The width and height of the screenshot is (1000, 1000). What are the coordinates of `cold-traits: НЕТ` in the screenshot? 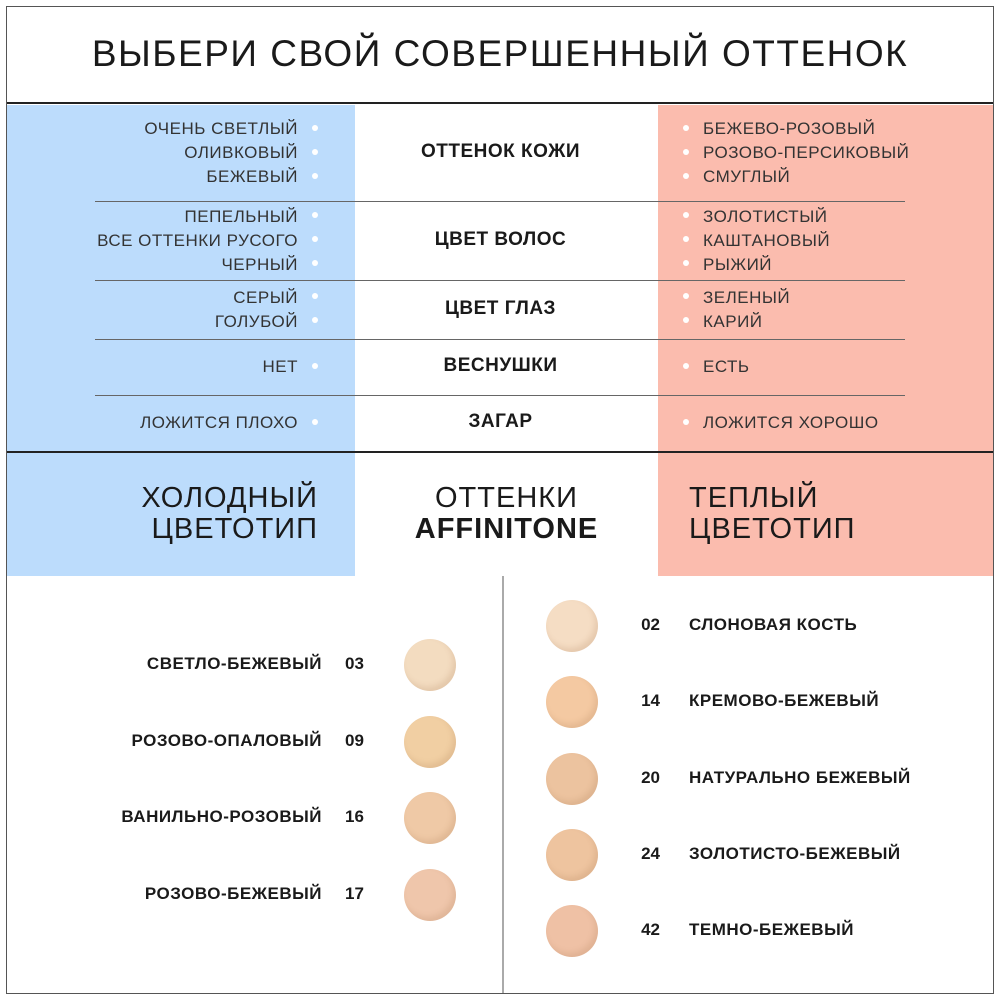 It's located at (291, 367).